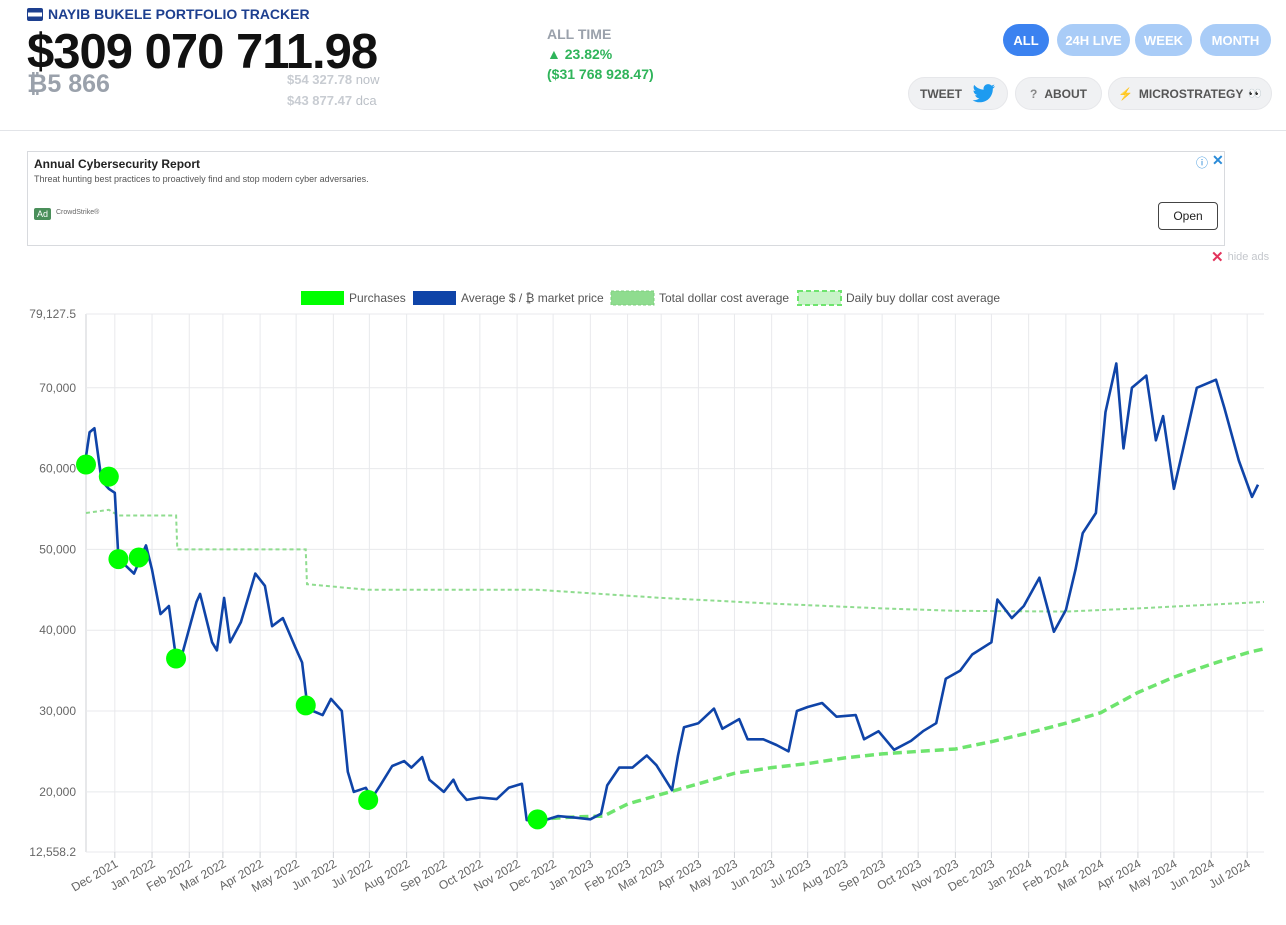  Describe the element at coordinates (179, 14) in the screenshot. I see `brand-title: NAYIB BUKELE PORTFOLIO TRACKER` at that location.